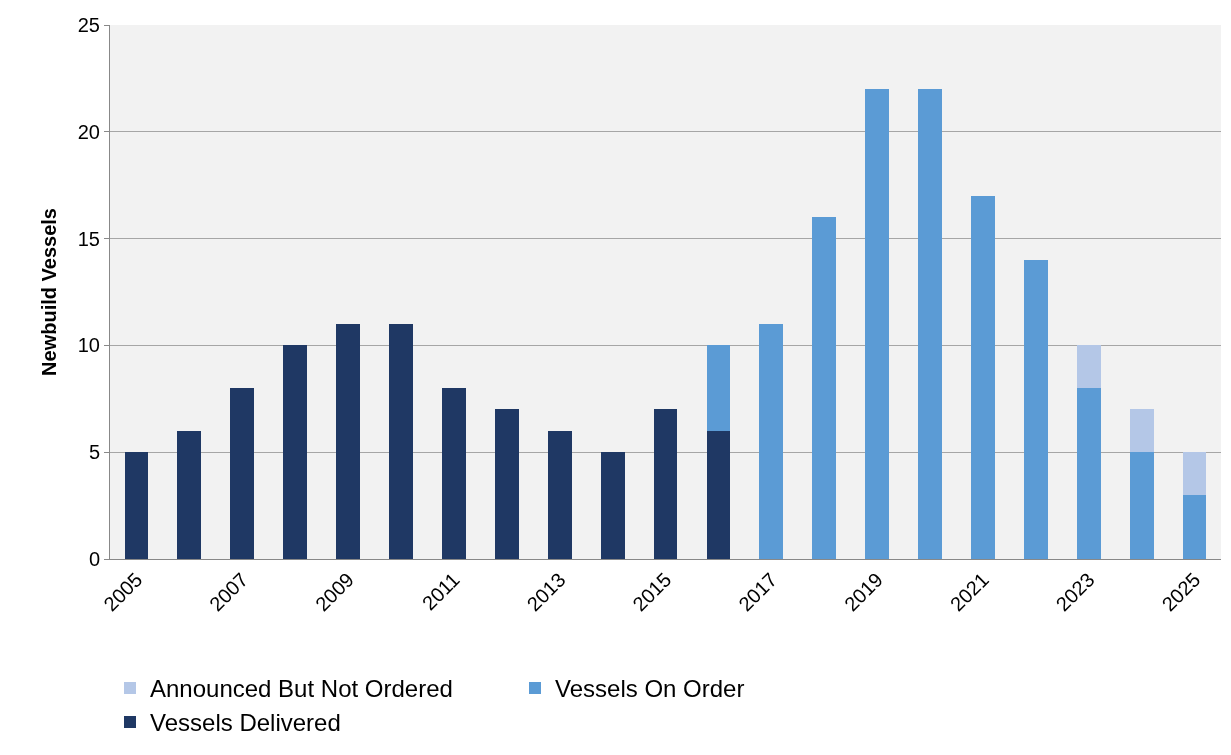  I want to click on y-axis-title: Newbuild Vessels, so click(49, 292).